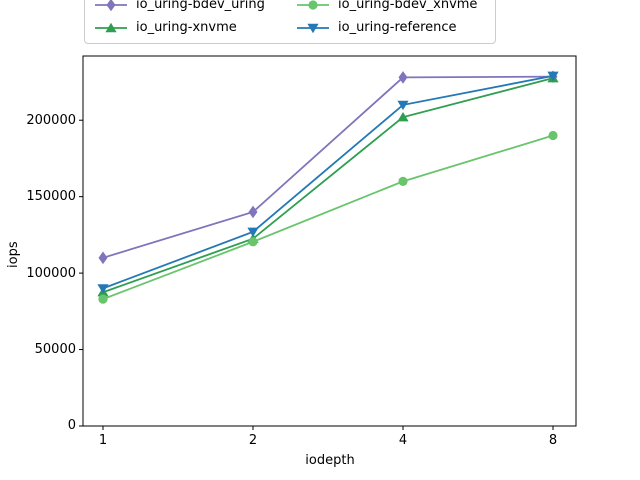  What do you see at coordinates (397, 27) in the screenshot?
I see `legend-label: io_uring-reference` at bounding box center [397, 27].